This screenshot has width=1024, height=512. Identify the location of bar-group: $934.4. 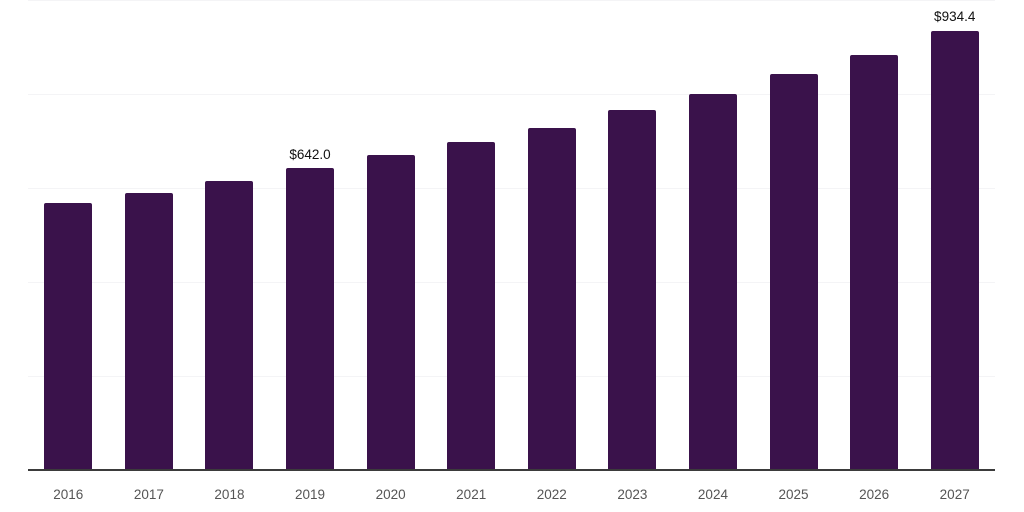
(954, 235).